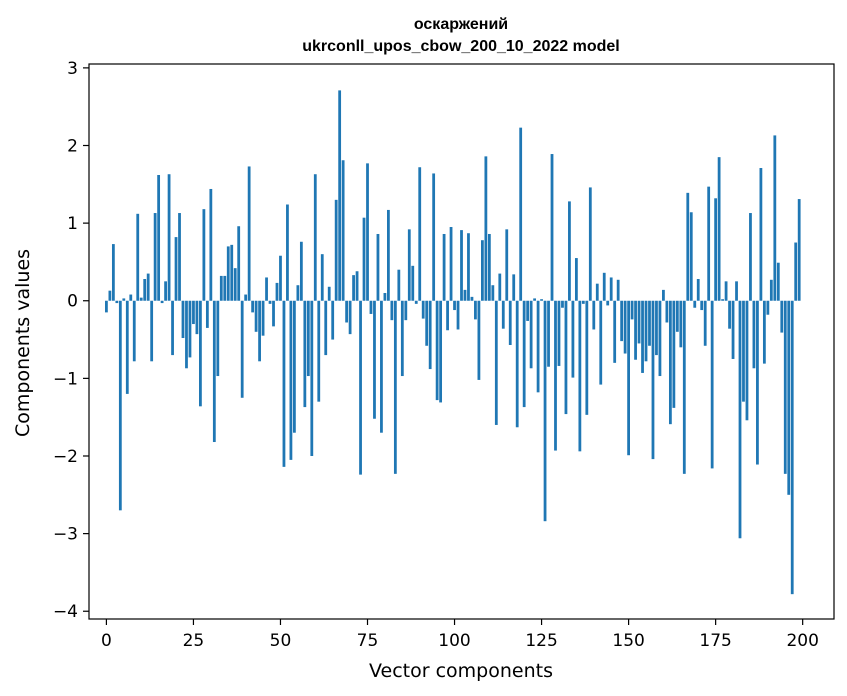 This screenshot has height=696, width=847. Describe the element at coordinates (460, 635) in the screenshot. I see `x-axis-ticks: 0 25 50 75 100 125 150 175 200` at that location.